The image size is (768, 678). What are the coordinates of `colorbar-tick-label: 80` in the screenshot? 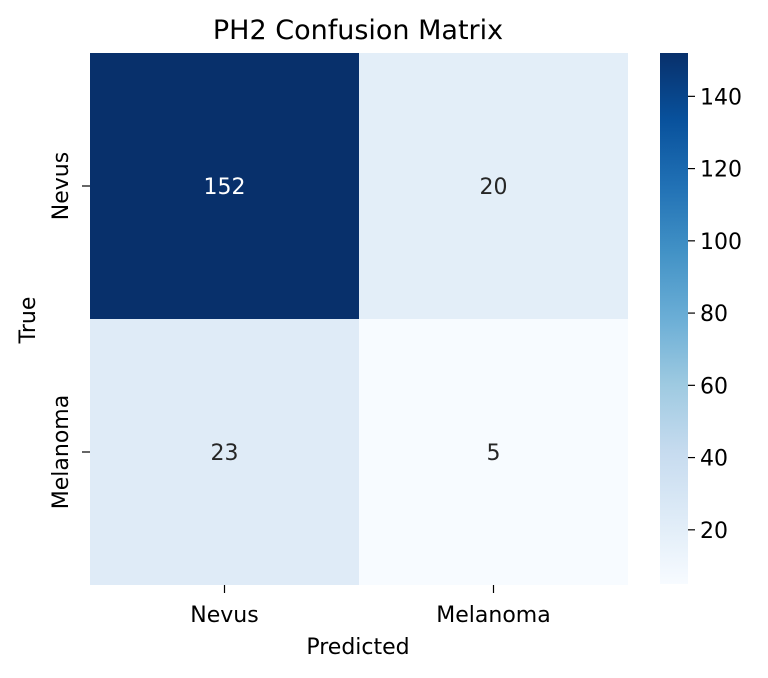 It's located at (714, 314).